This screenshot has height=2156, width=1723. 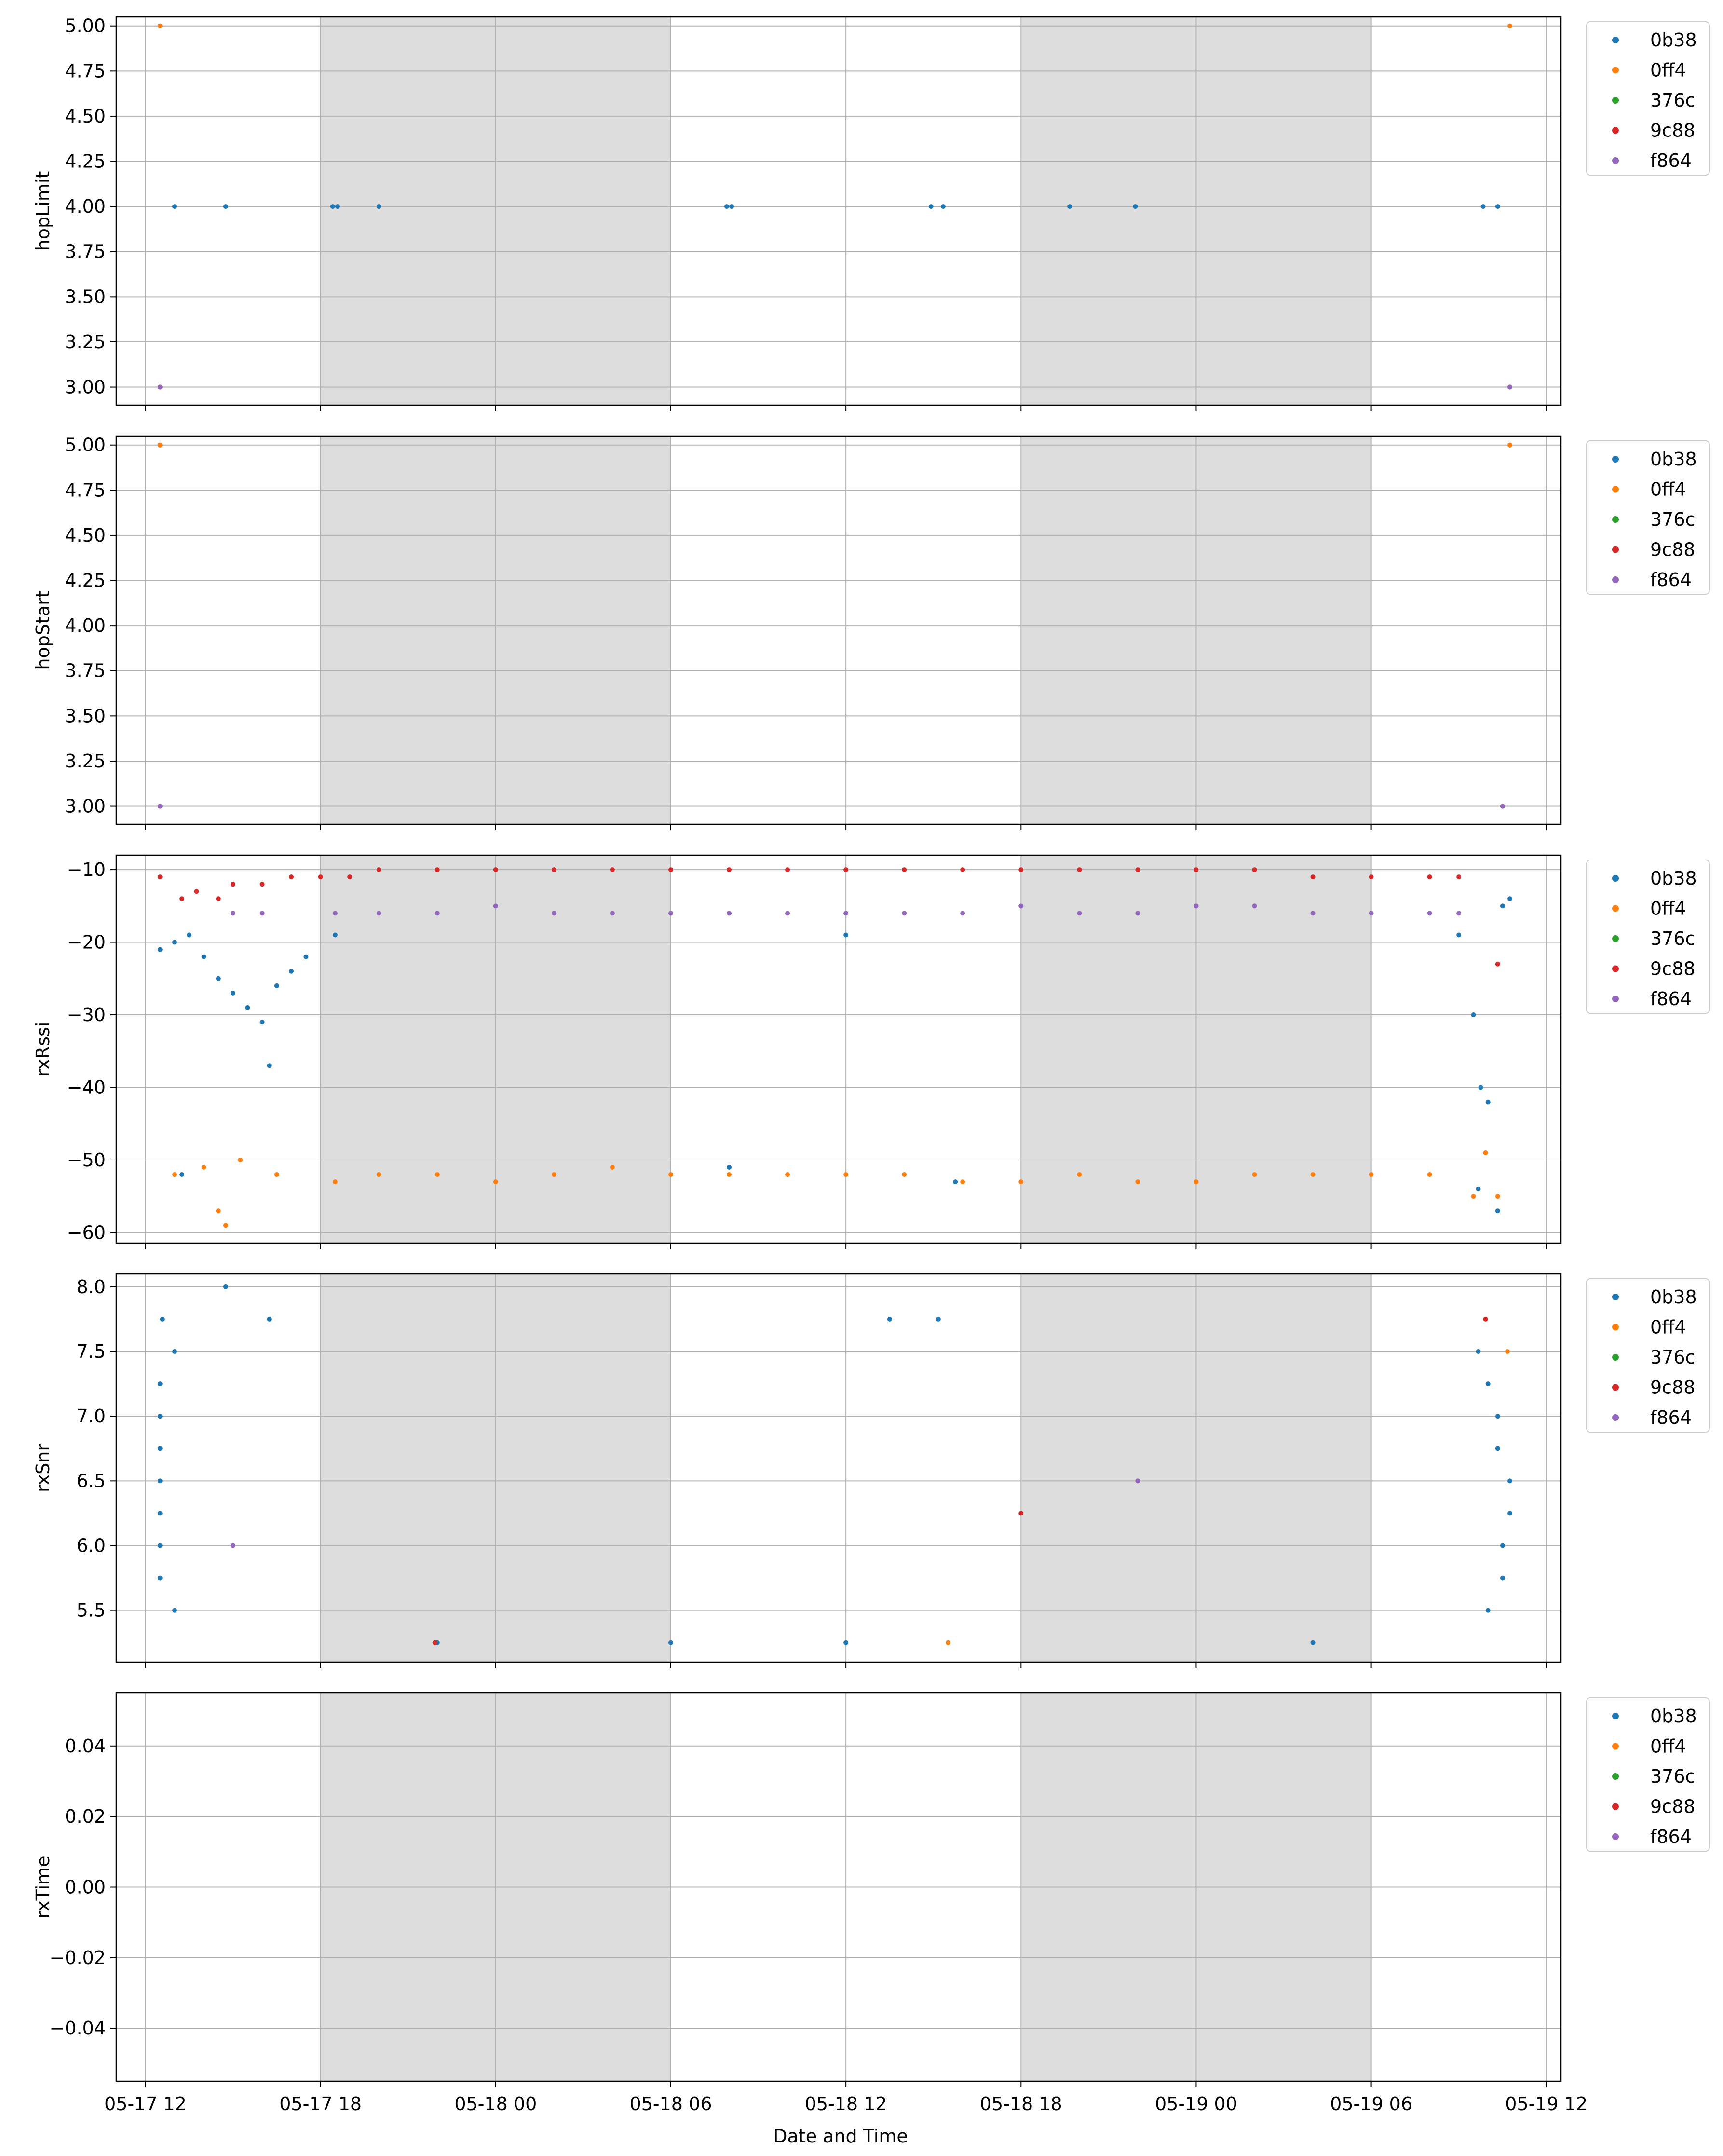 What do you see at coordinates (1673, 1357) in the screenshot?
I see `legend-label: 376c` at bounding box center [1673, 1357].